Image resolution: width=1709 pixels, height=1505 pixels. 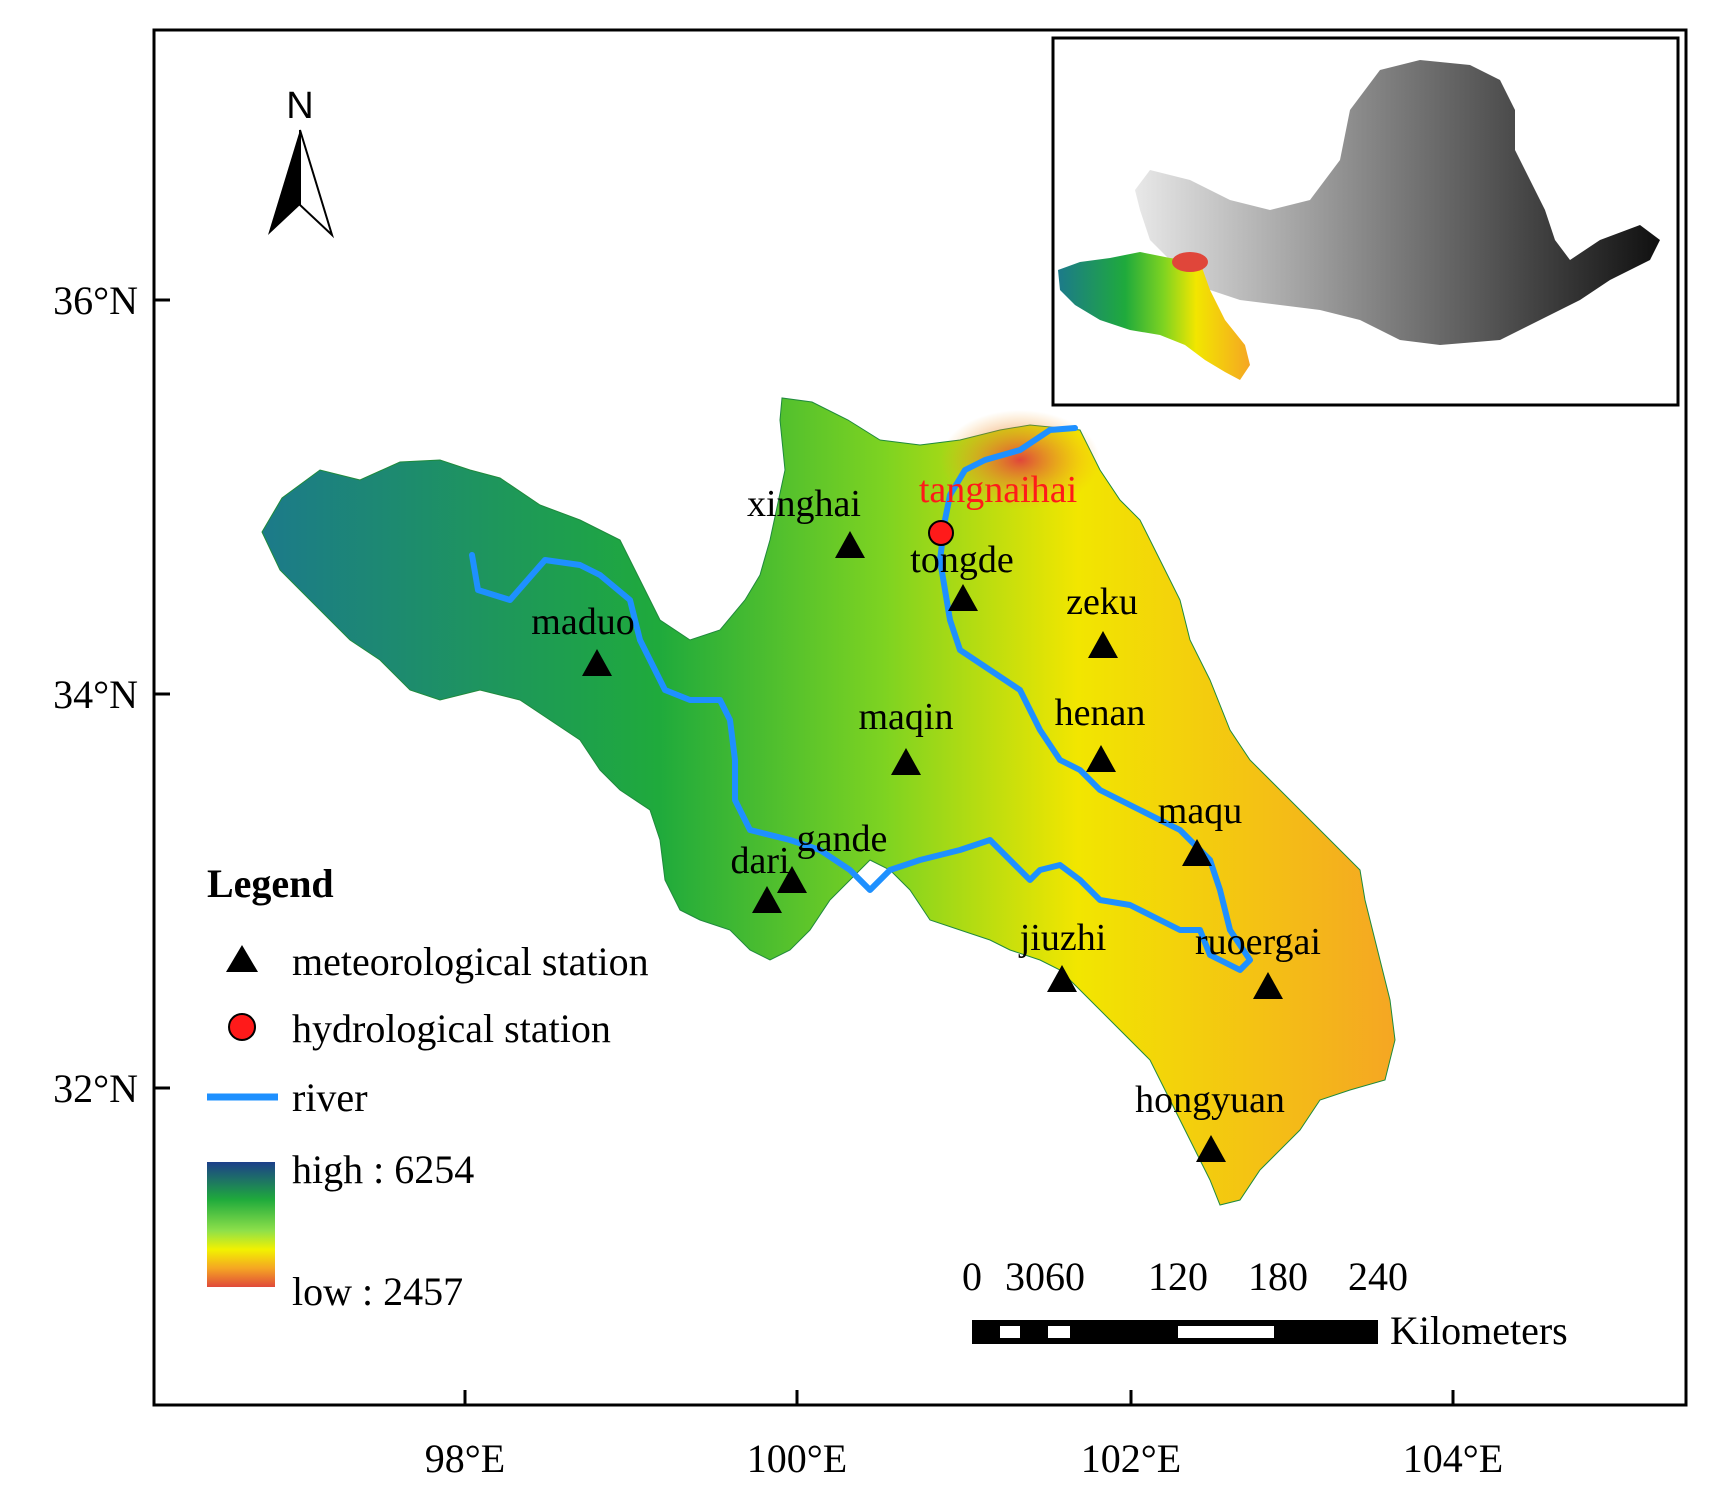 What do you see at coordinates (792, 879) in the screenshot?
I see `station-marker-gande` at bounding box center [792, 879].